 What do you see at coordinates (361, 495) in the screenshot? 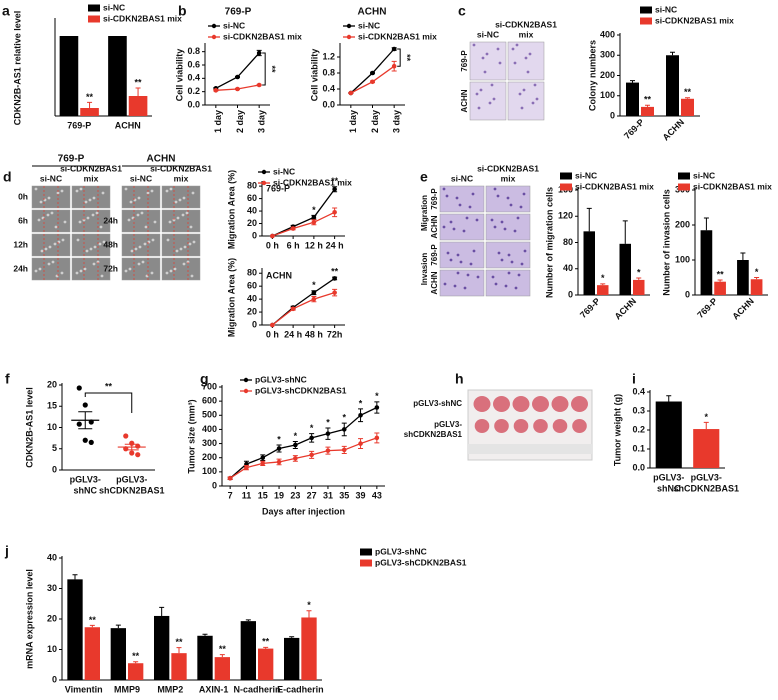
I see `x-tick-label: 39` at bounding box center [361, 495].